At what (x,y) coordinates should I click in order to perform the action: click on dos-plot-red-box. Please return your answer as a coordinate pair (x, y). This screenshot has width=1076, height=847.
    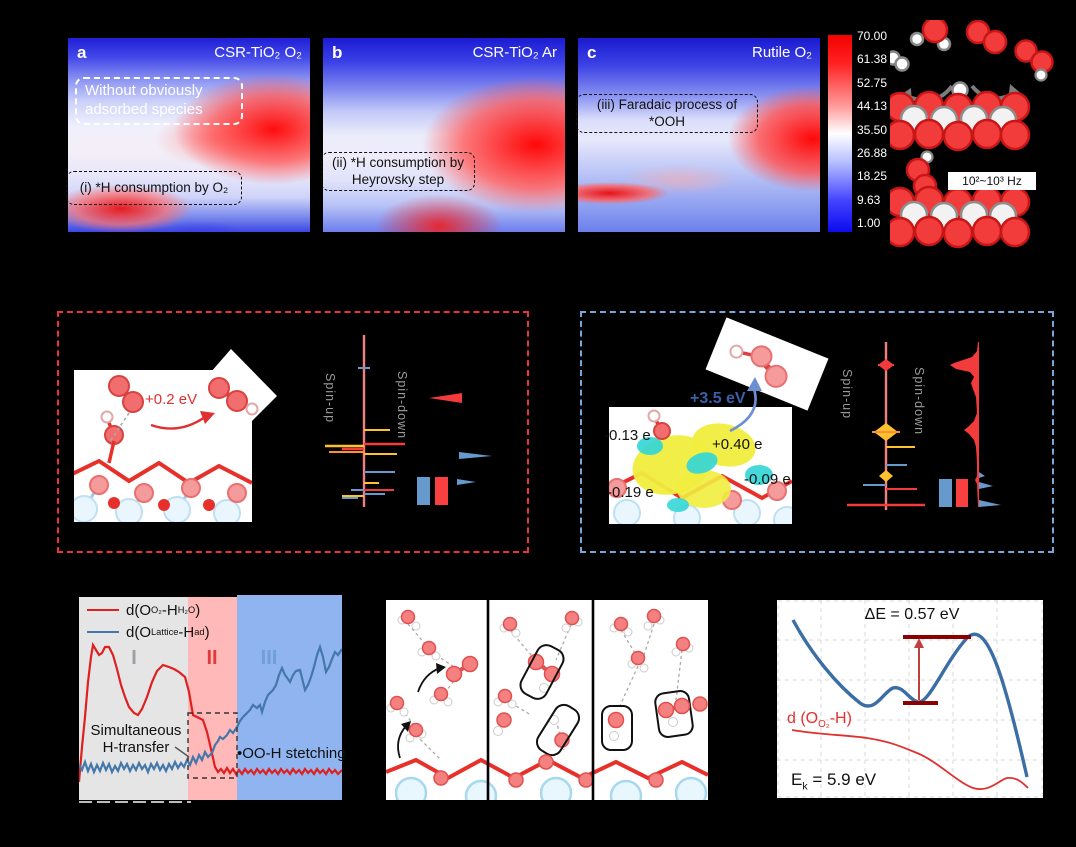
    Looking at the image, I should click on (408, 421).